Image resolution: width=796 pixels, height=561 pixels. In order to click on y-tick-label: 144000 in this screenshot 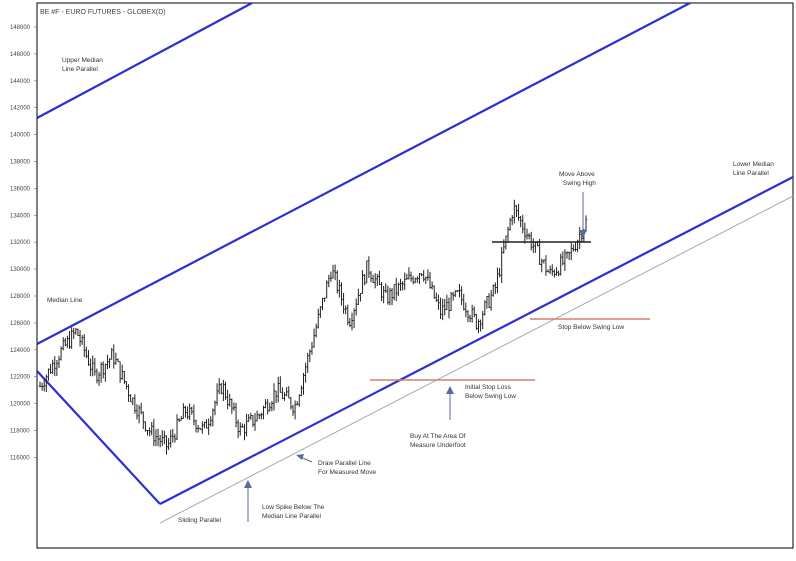, I will do `click(20, 82)`.